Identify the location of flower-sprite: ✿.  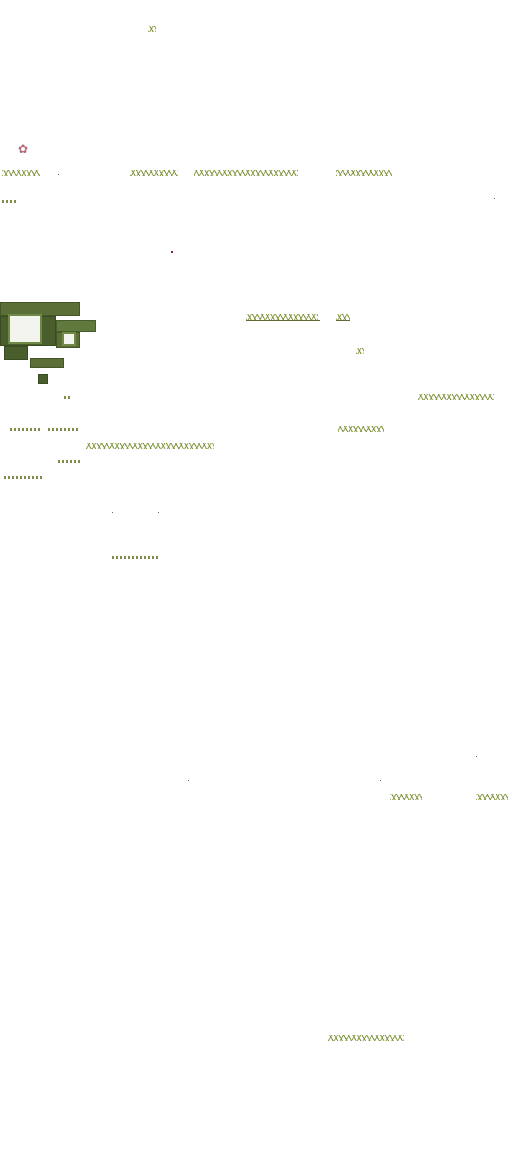
(23, 149).